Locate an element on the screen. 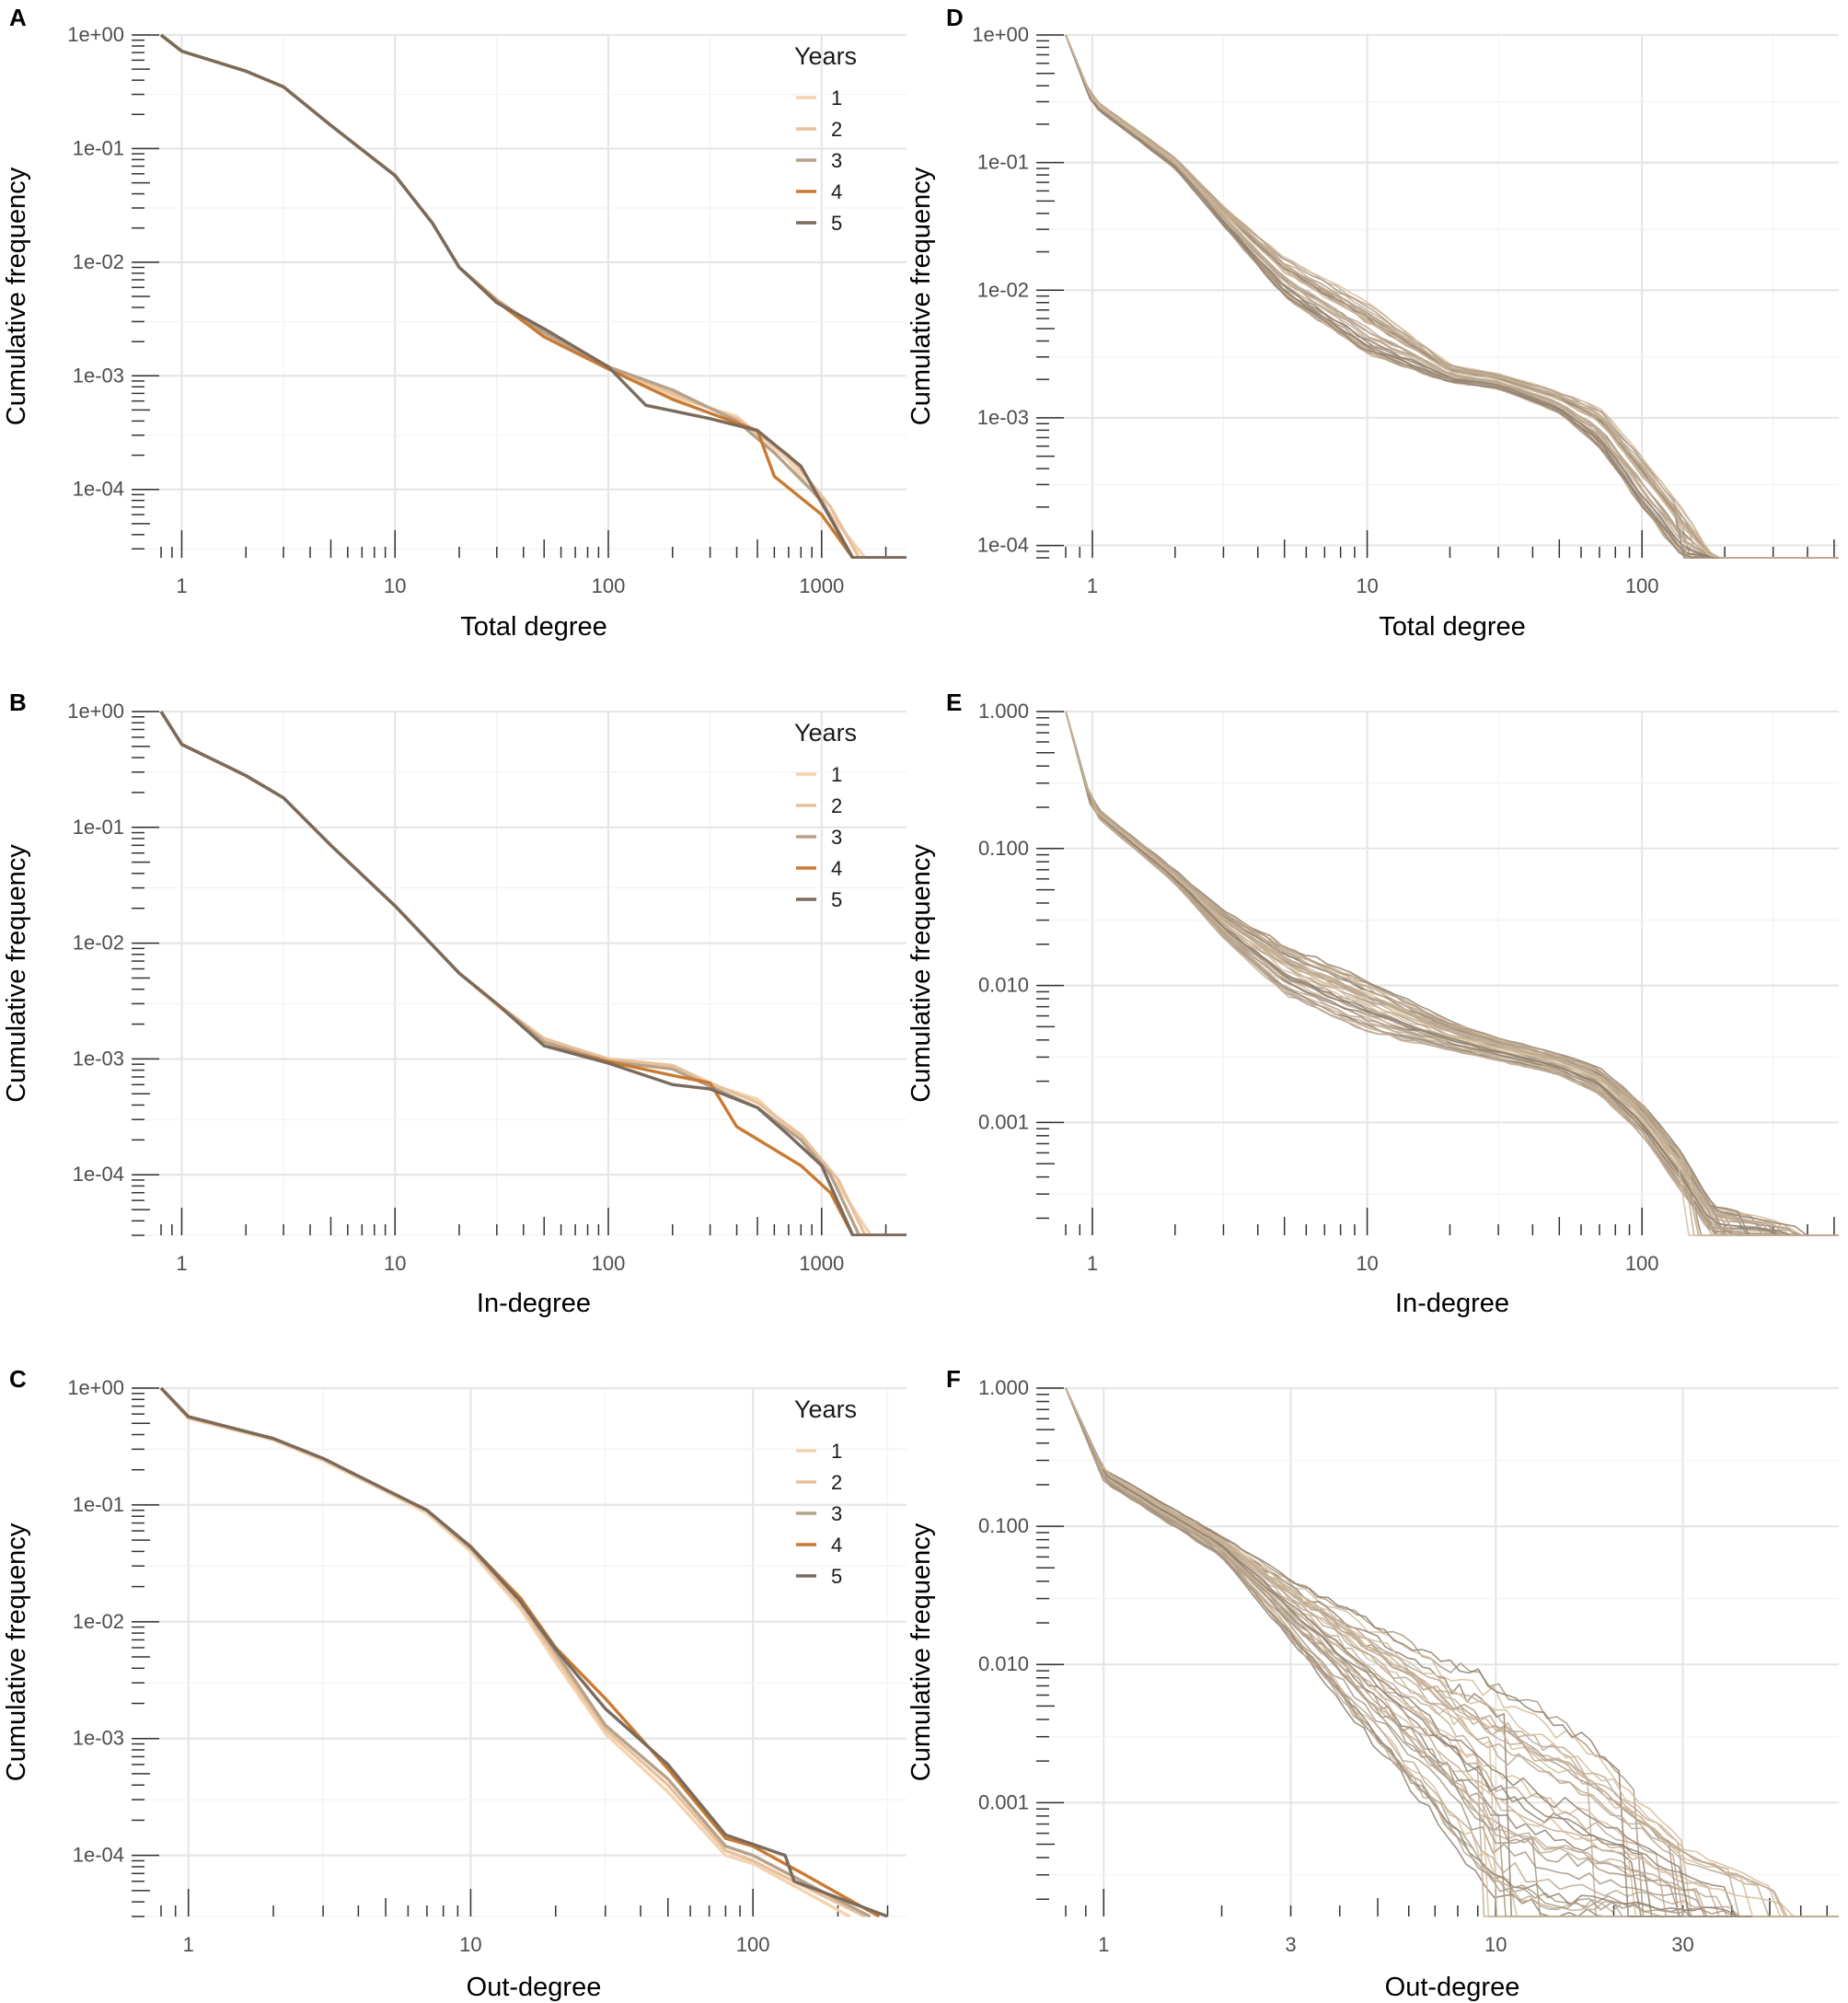  x-tick-label: 3 is located at coordinates (1290, 1944).